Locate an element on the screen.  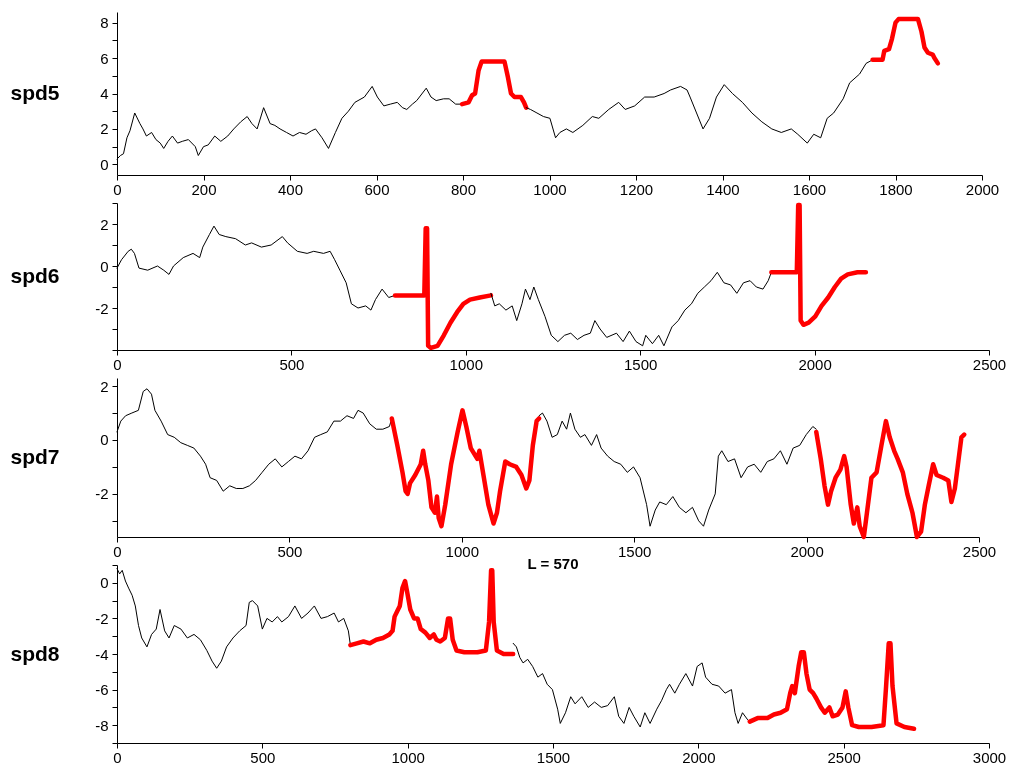
y-tick-label: -6 is located at coordinates (102, 690).